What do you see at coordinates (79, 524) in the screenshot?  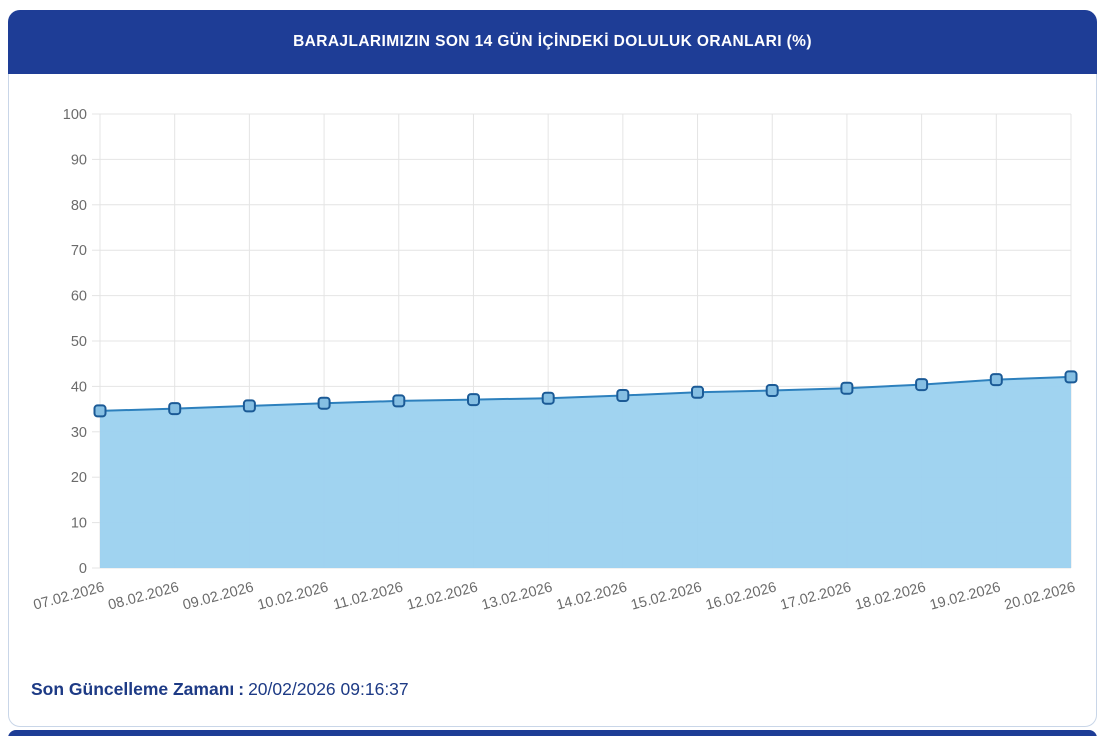 I see `y-tick-label: 10` at bounding box center [79, 524].